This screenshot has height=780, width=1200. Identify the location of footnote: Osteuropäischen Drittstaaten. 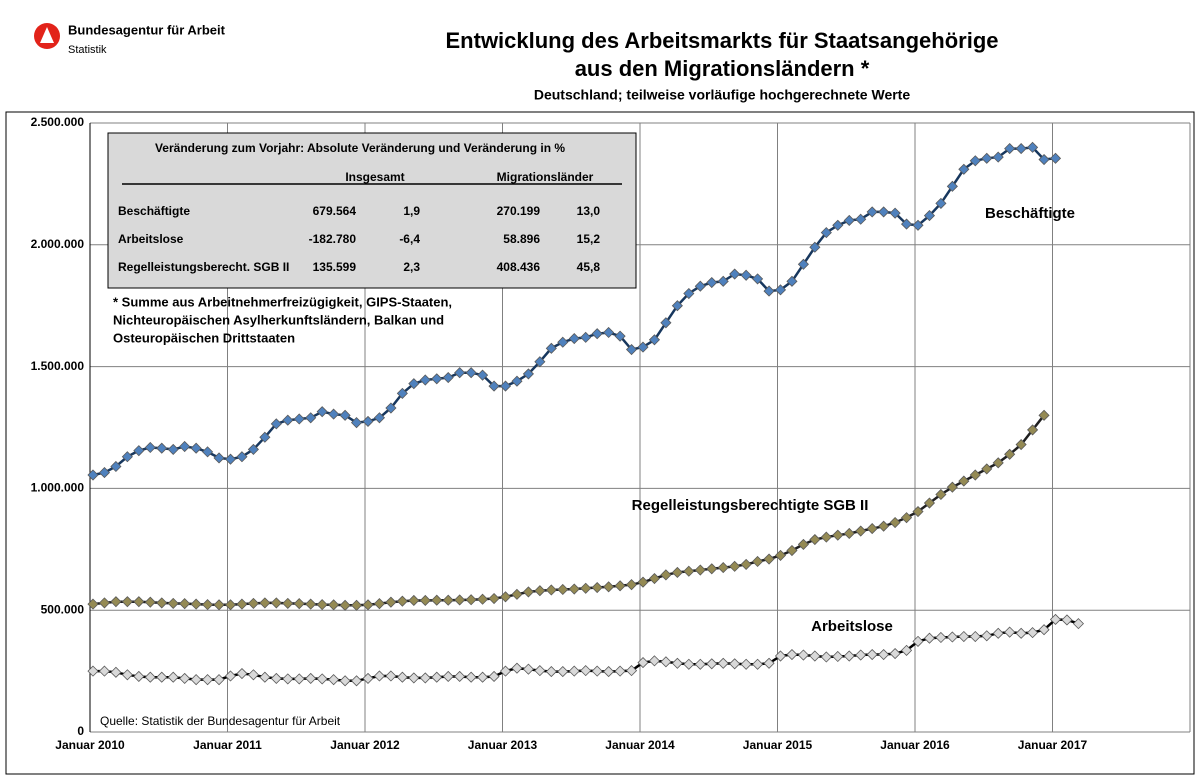
(204, 337).